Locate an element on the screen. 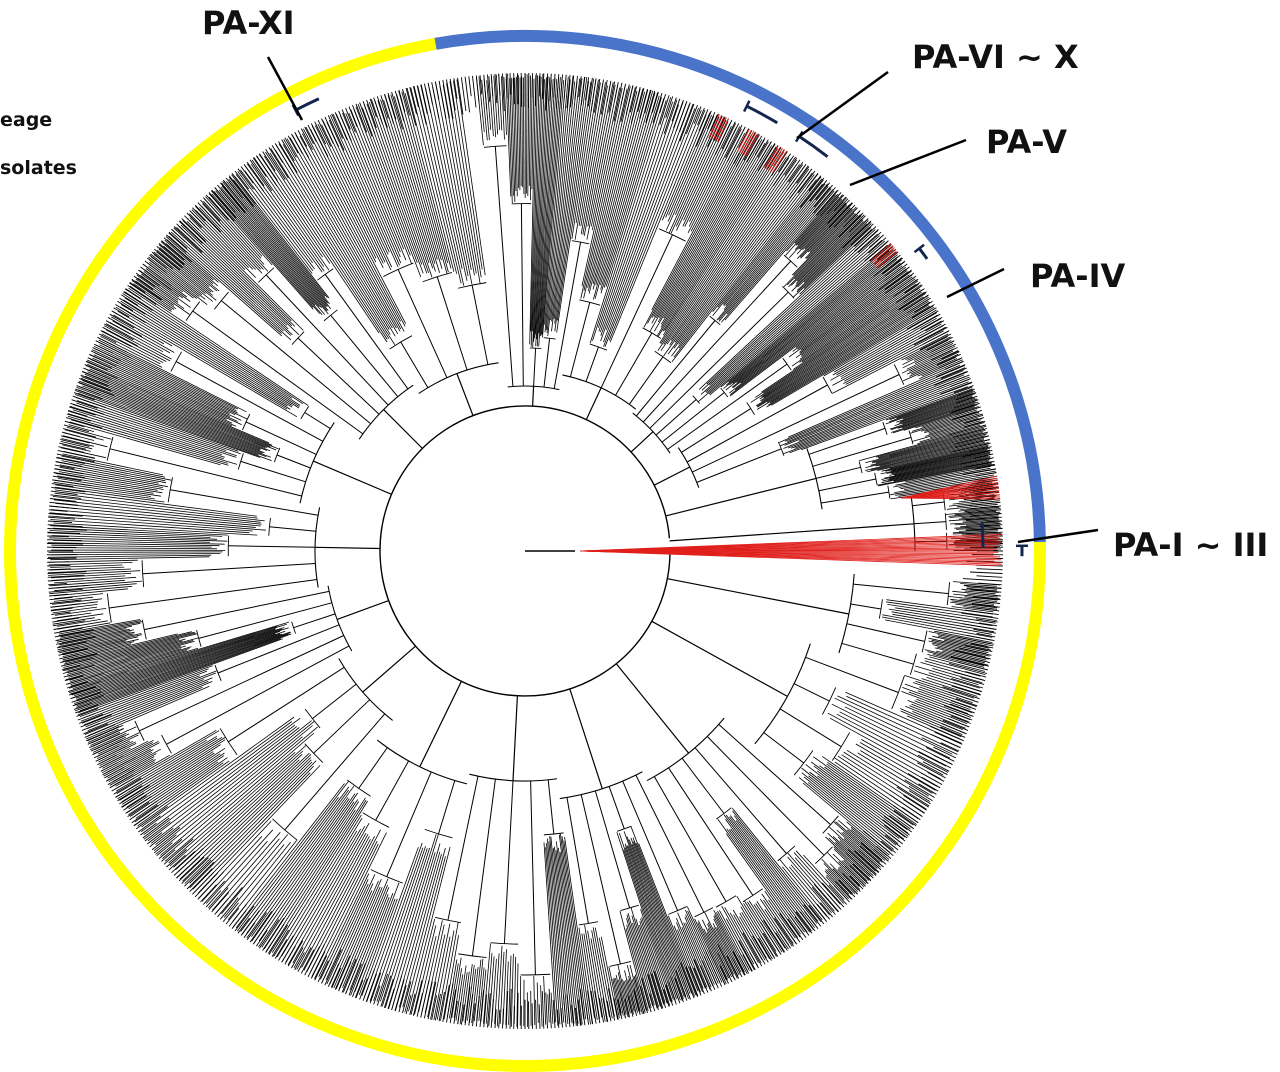  clade-arc is located at coordinates (846, 613).